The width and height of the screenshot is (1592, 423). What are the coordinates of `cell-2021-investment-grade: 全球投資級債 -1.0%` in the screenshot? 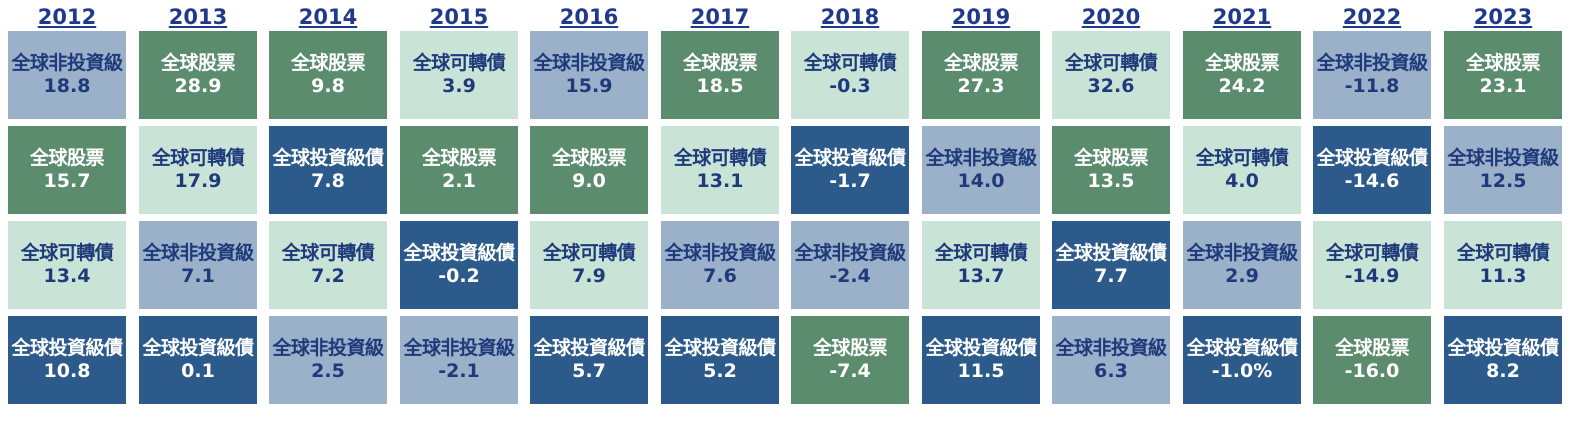 It's located at (1242, 360).